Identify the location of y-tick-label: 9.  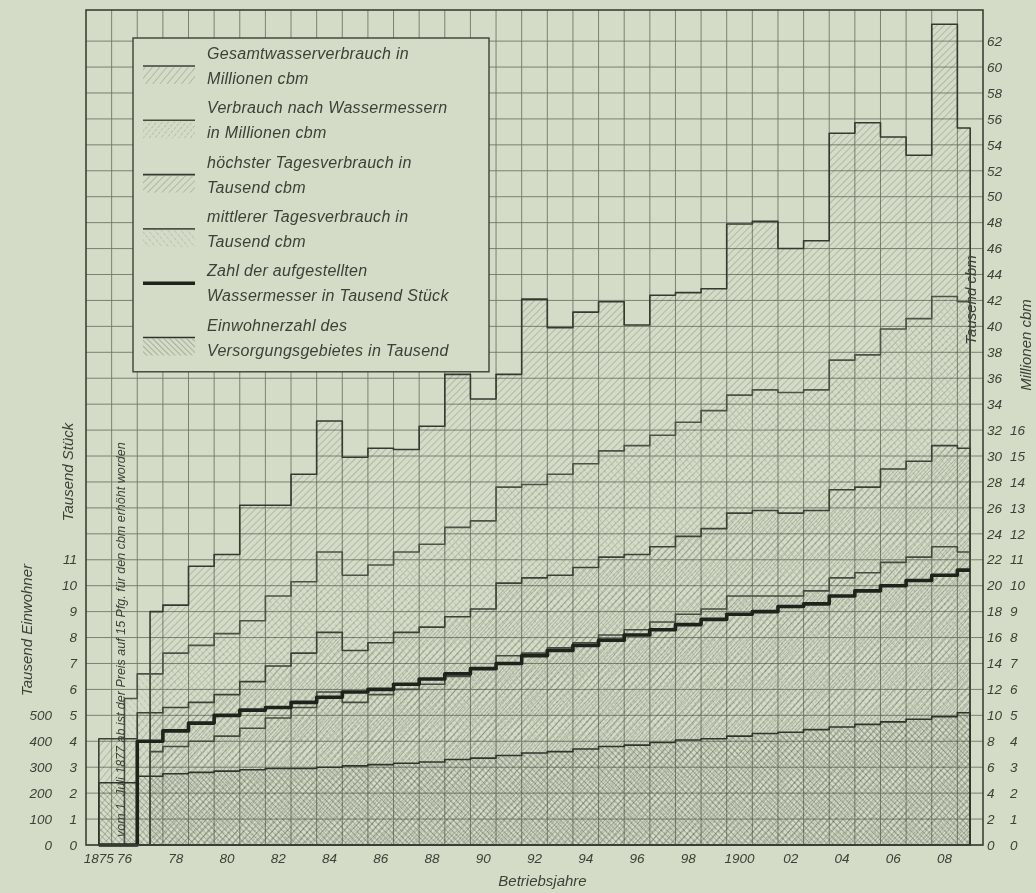
(73, 612).